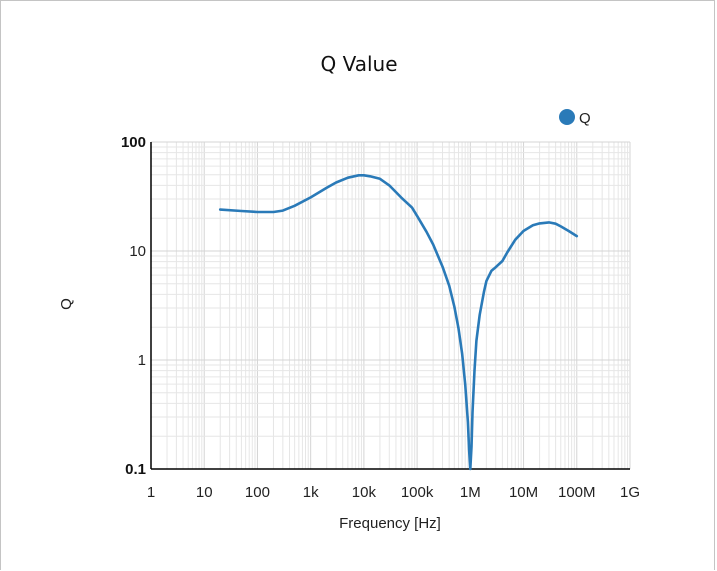 The height and width of the screenshot is (571, 717). What do you see at coordinates (151, 492) in the screenshot?
I see `x-tick-label: 1` at bounding box center [151, 492].